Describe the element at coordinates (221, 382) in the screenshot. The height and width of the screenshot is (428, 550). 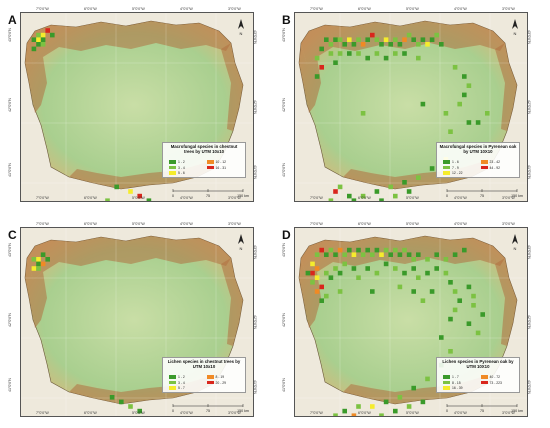
I see `legend-label: 20 - 29` at that location.